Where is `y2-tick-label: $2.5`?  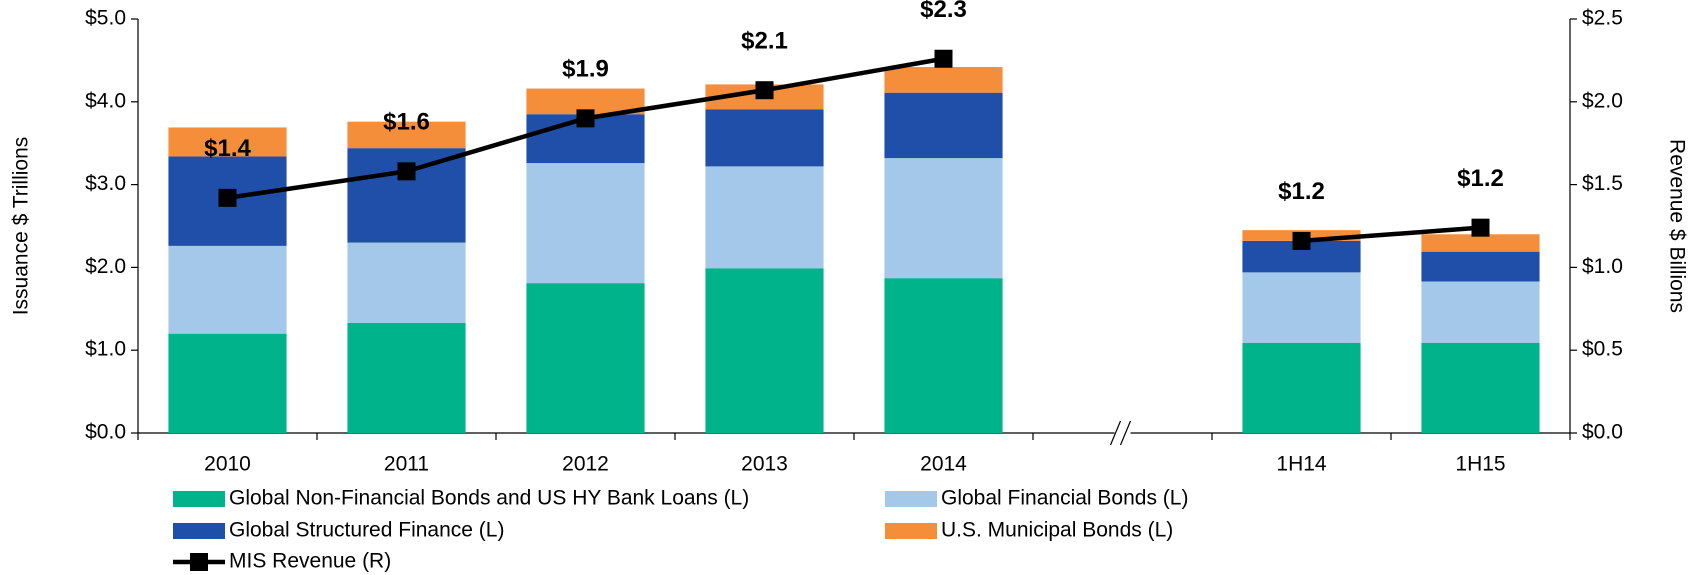 y2-tick-label: $2.5 is located at coordinates (1602, 18).